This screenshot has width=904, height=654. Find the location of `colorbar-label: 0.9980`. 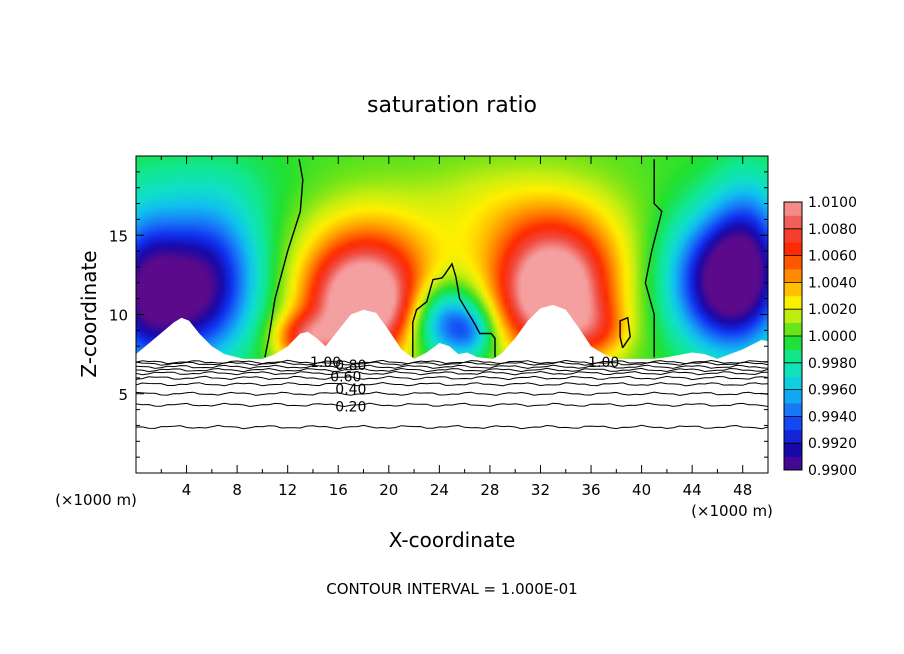

colorbar-label: 0.9980 is located at coordinates (832, 364).